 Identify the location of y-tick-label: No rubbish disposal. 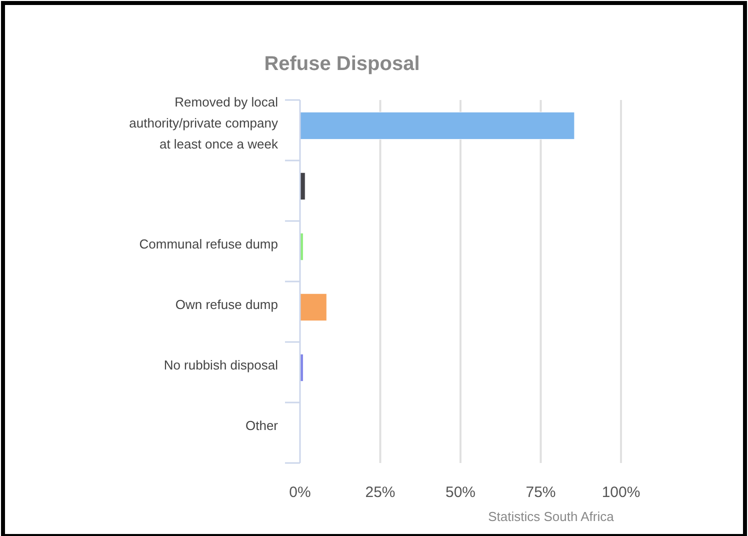
(221, 364).